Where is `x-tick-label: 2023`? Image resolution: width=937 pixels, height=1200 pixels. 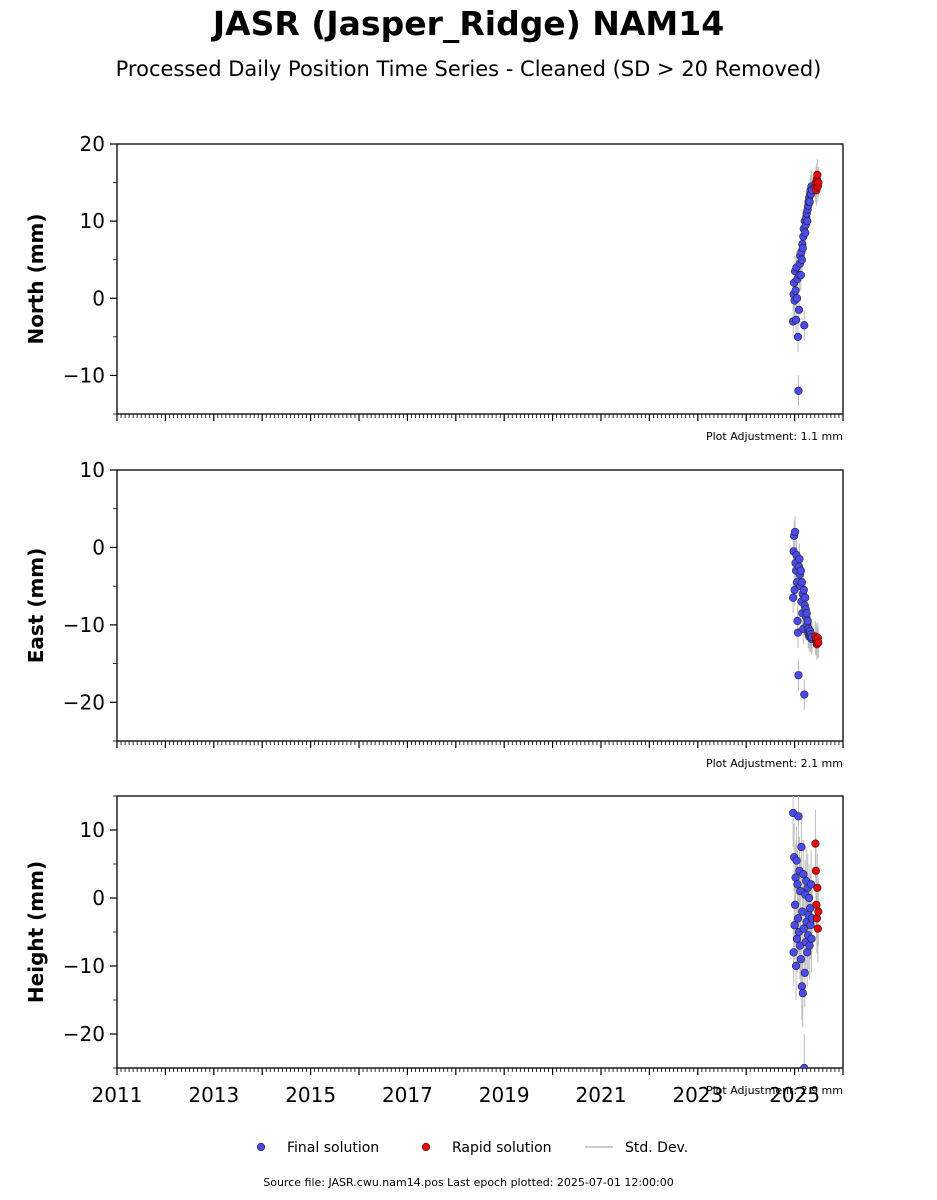
x-tick-label: 2023 is located at coordinates (697, 1095).